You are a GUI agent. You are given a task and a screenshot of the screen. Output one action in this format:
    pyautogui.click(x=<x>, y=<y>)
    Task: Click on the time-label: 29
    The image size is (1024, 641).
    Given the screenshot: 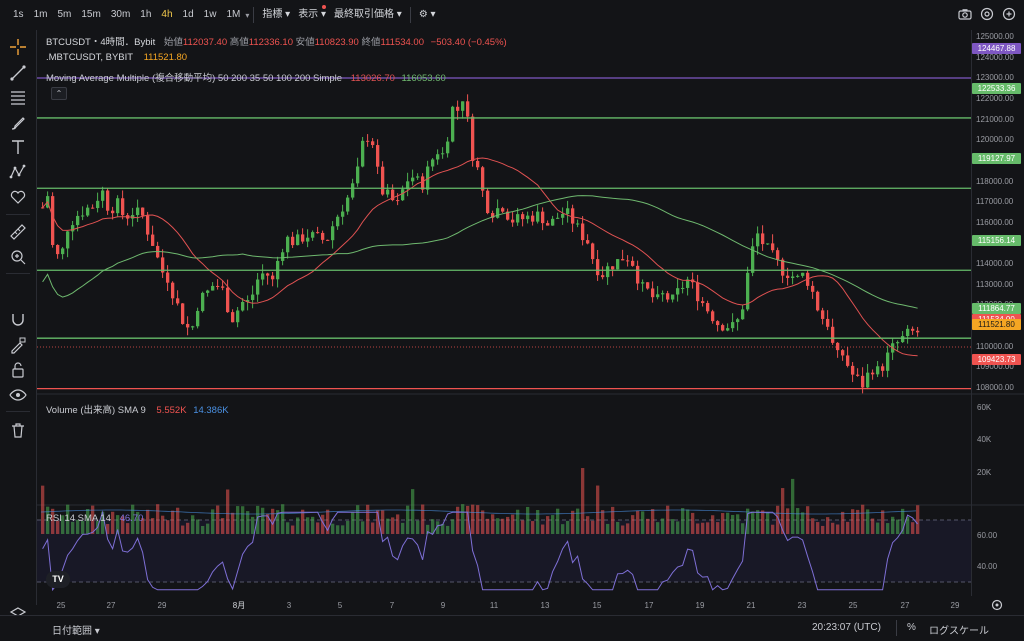 What is the action you would take?
    pyautogui.click(x=162, y=605)
    